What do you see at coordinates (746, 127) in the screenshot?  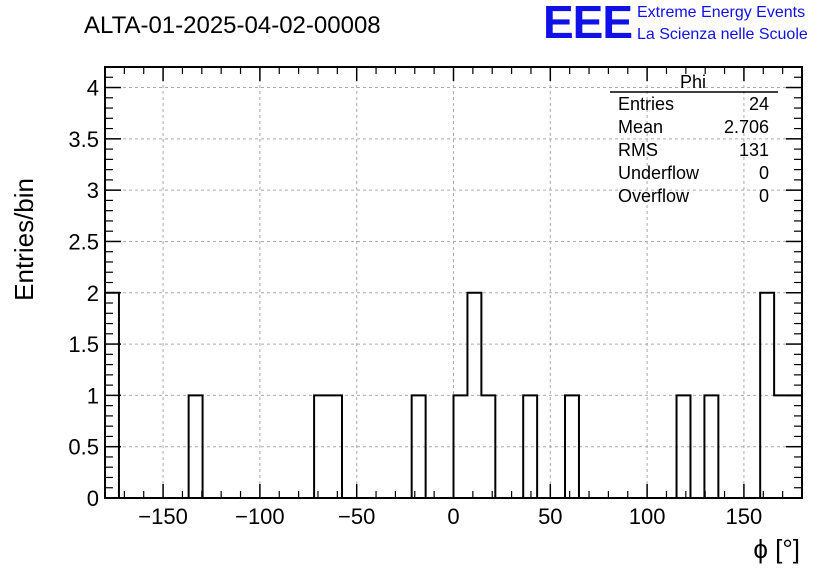 I see `stats-row-value: 2.706` at bounding box center [746, 127].